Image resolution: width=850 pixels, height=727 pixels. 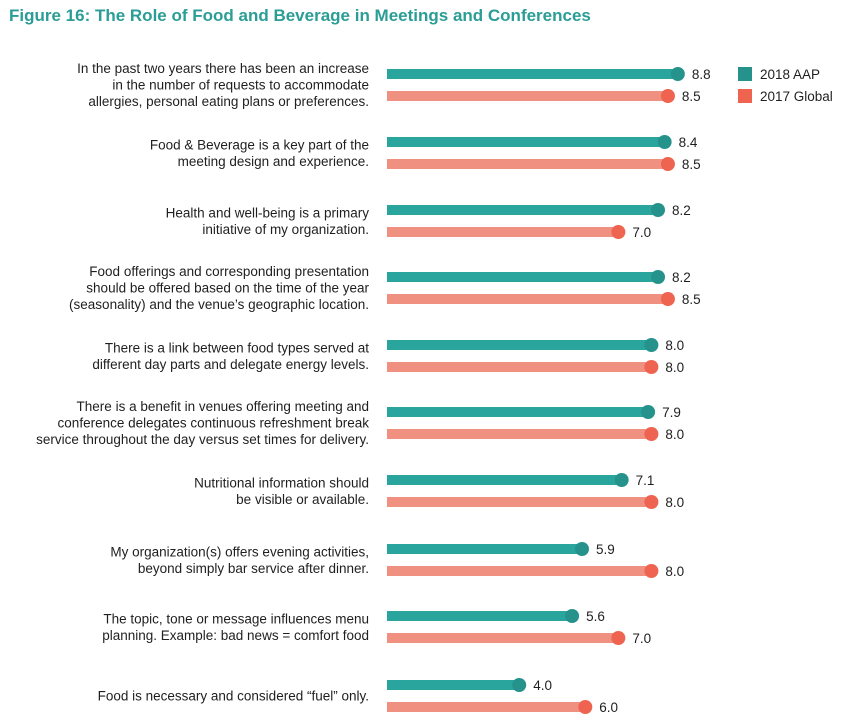 What do you see at coordinates (796, 96) in the screenshot?
I see `legend-label: 2017 Global` at bounding box center [796, 96].